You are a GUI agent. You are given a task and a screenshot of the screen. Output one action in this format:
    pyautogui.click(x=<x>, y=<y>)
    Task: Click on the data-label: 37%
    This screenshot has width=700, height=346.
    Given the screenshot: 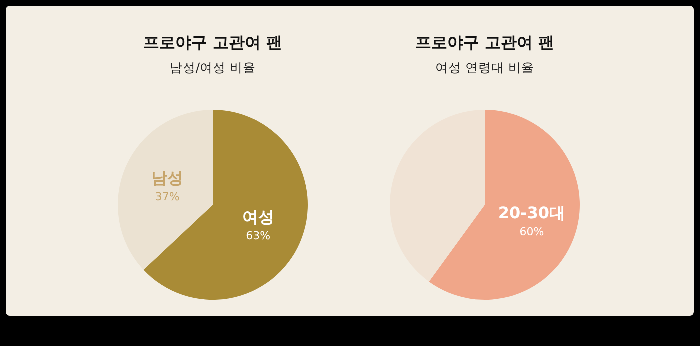 What is the action you would take?
    pyautogui.click(x=167, y=197)
    